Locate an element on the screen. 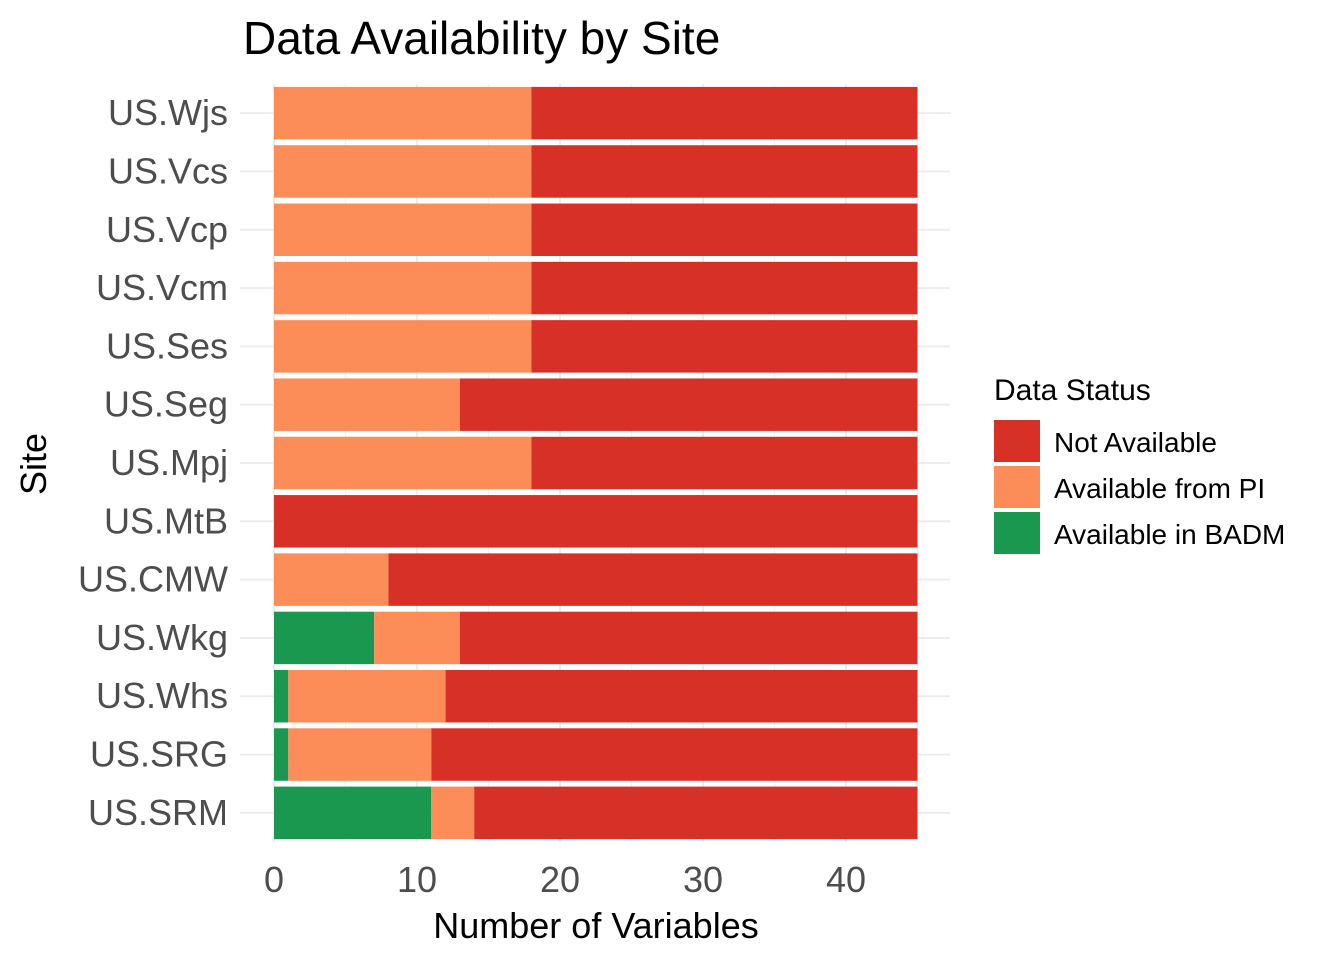 The height and width of the screenshot is (960, 1344). y-tick-label: US.Wkg is located at coordinates (162, 637).